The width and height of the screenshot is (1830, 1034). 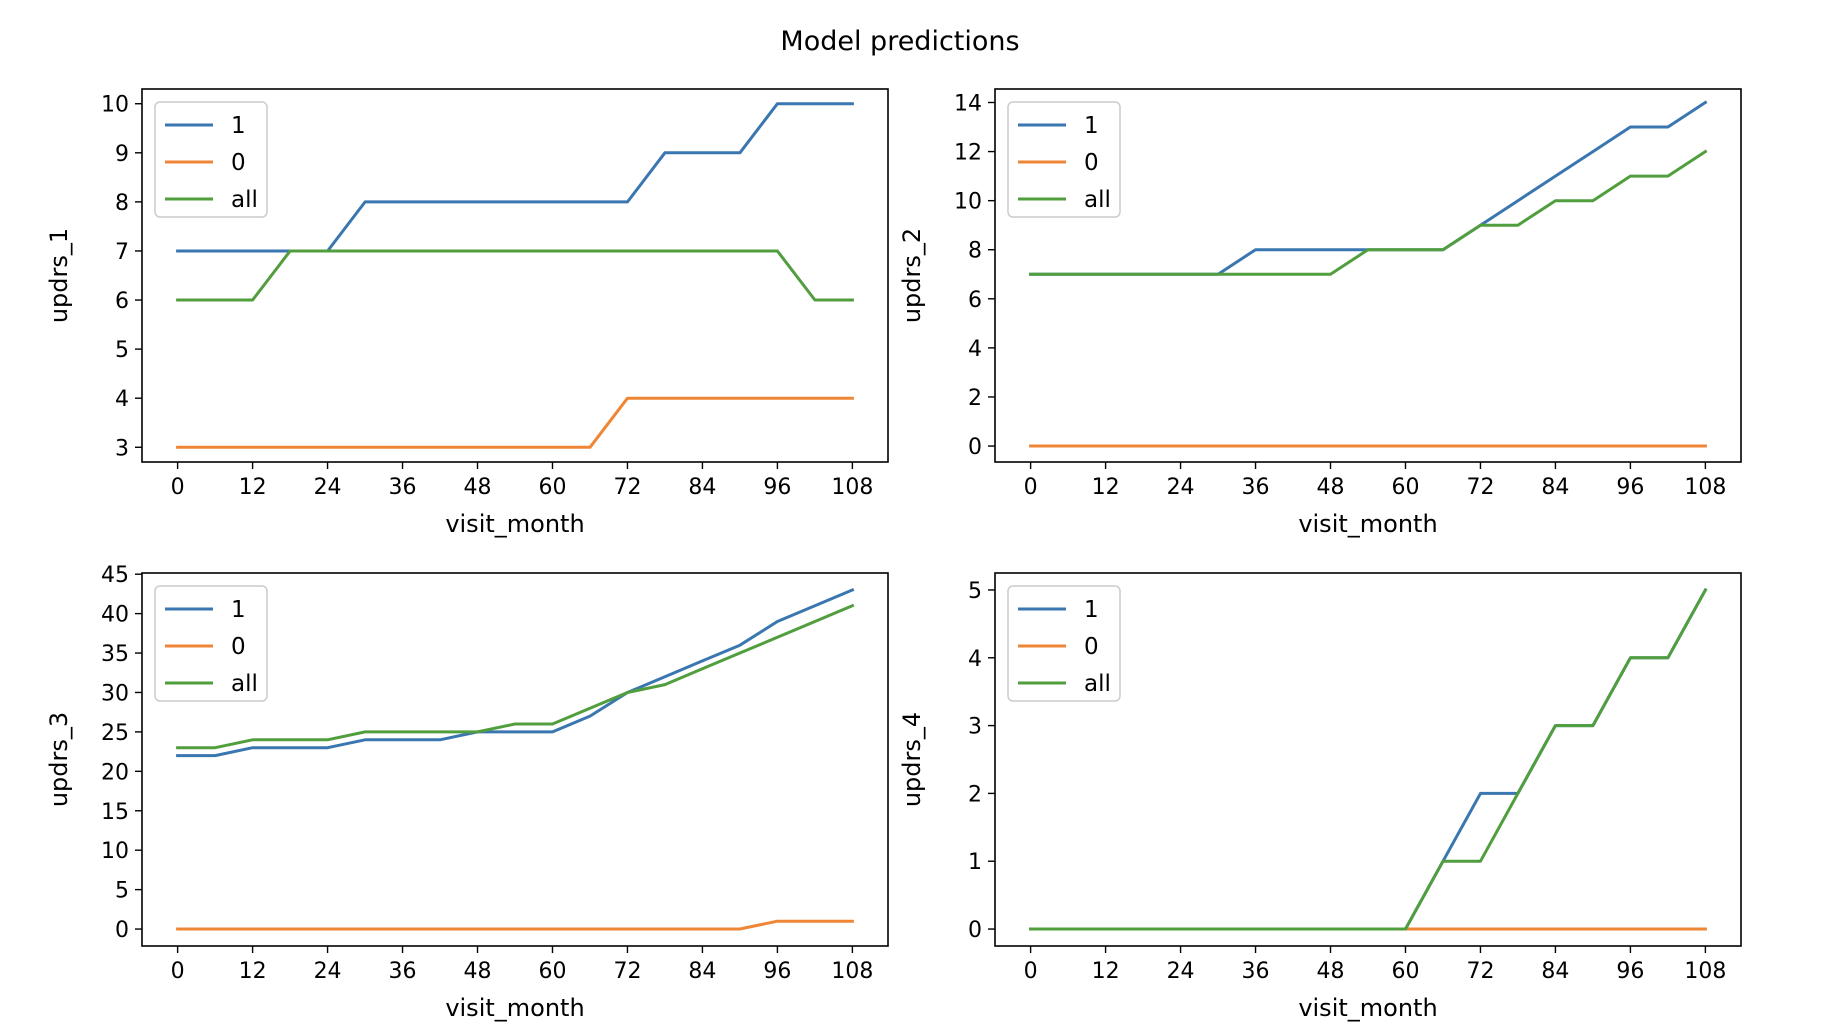 What do you see at coordinates (115, 575) in the screenshot?
I see `y-tick-label: 45` at bounding box center [115, 575].